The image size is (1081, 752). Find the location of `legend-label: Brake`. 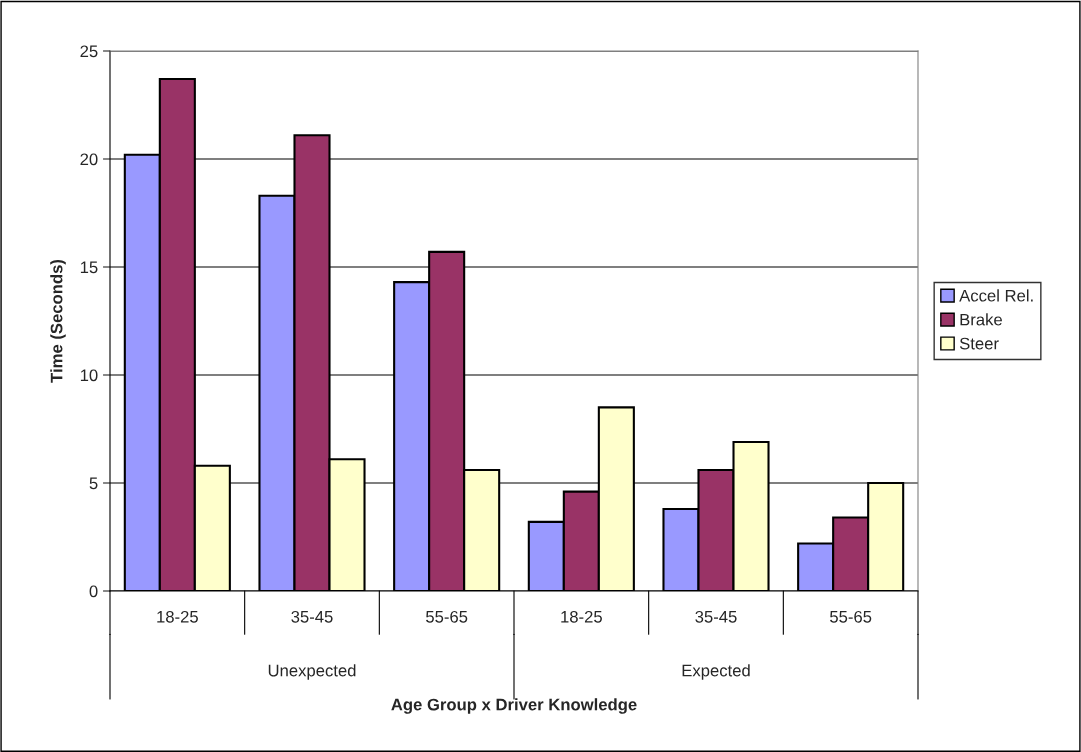

legend-label: Brake is located at coordinates (981, 319).